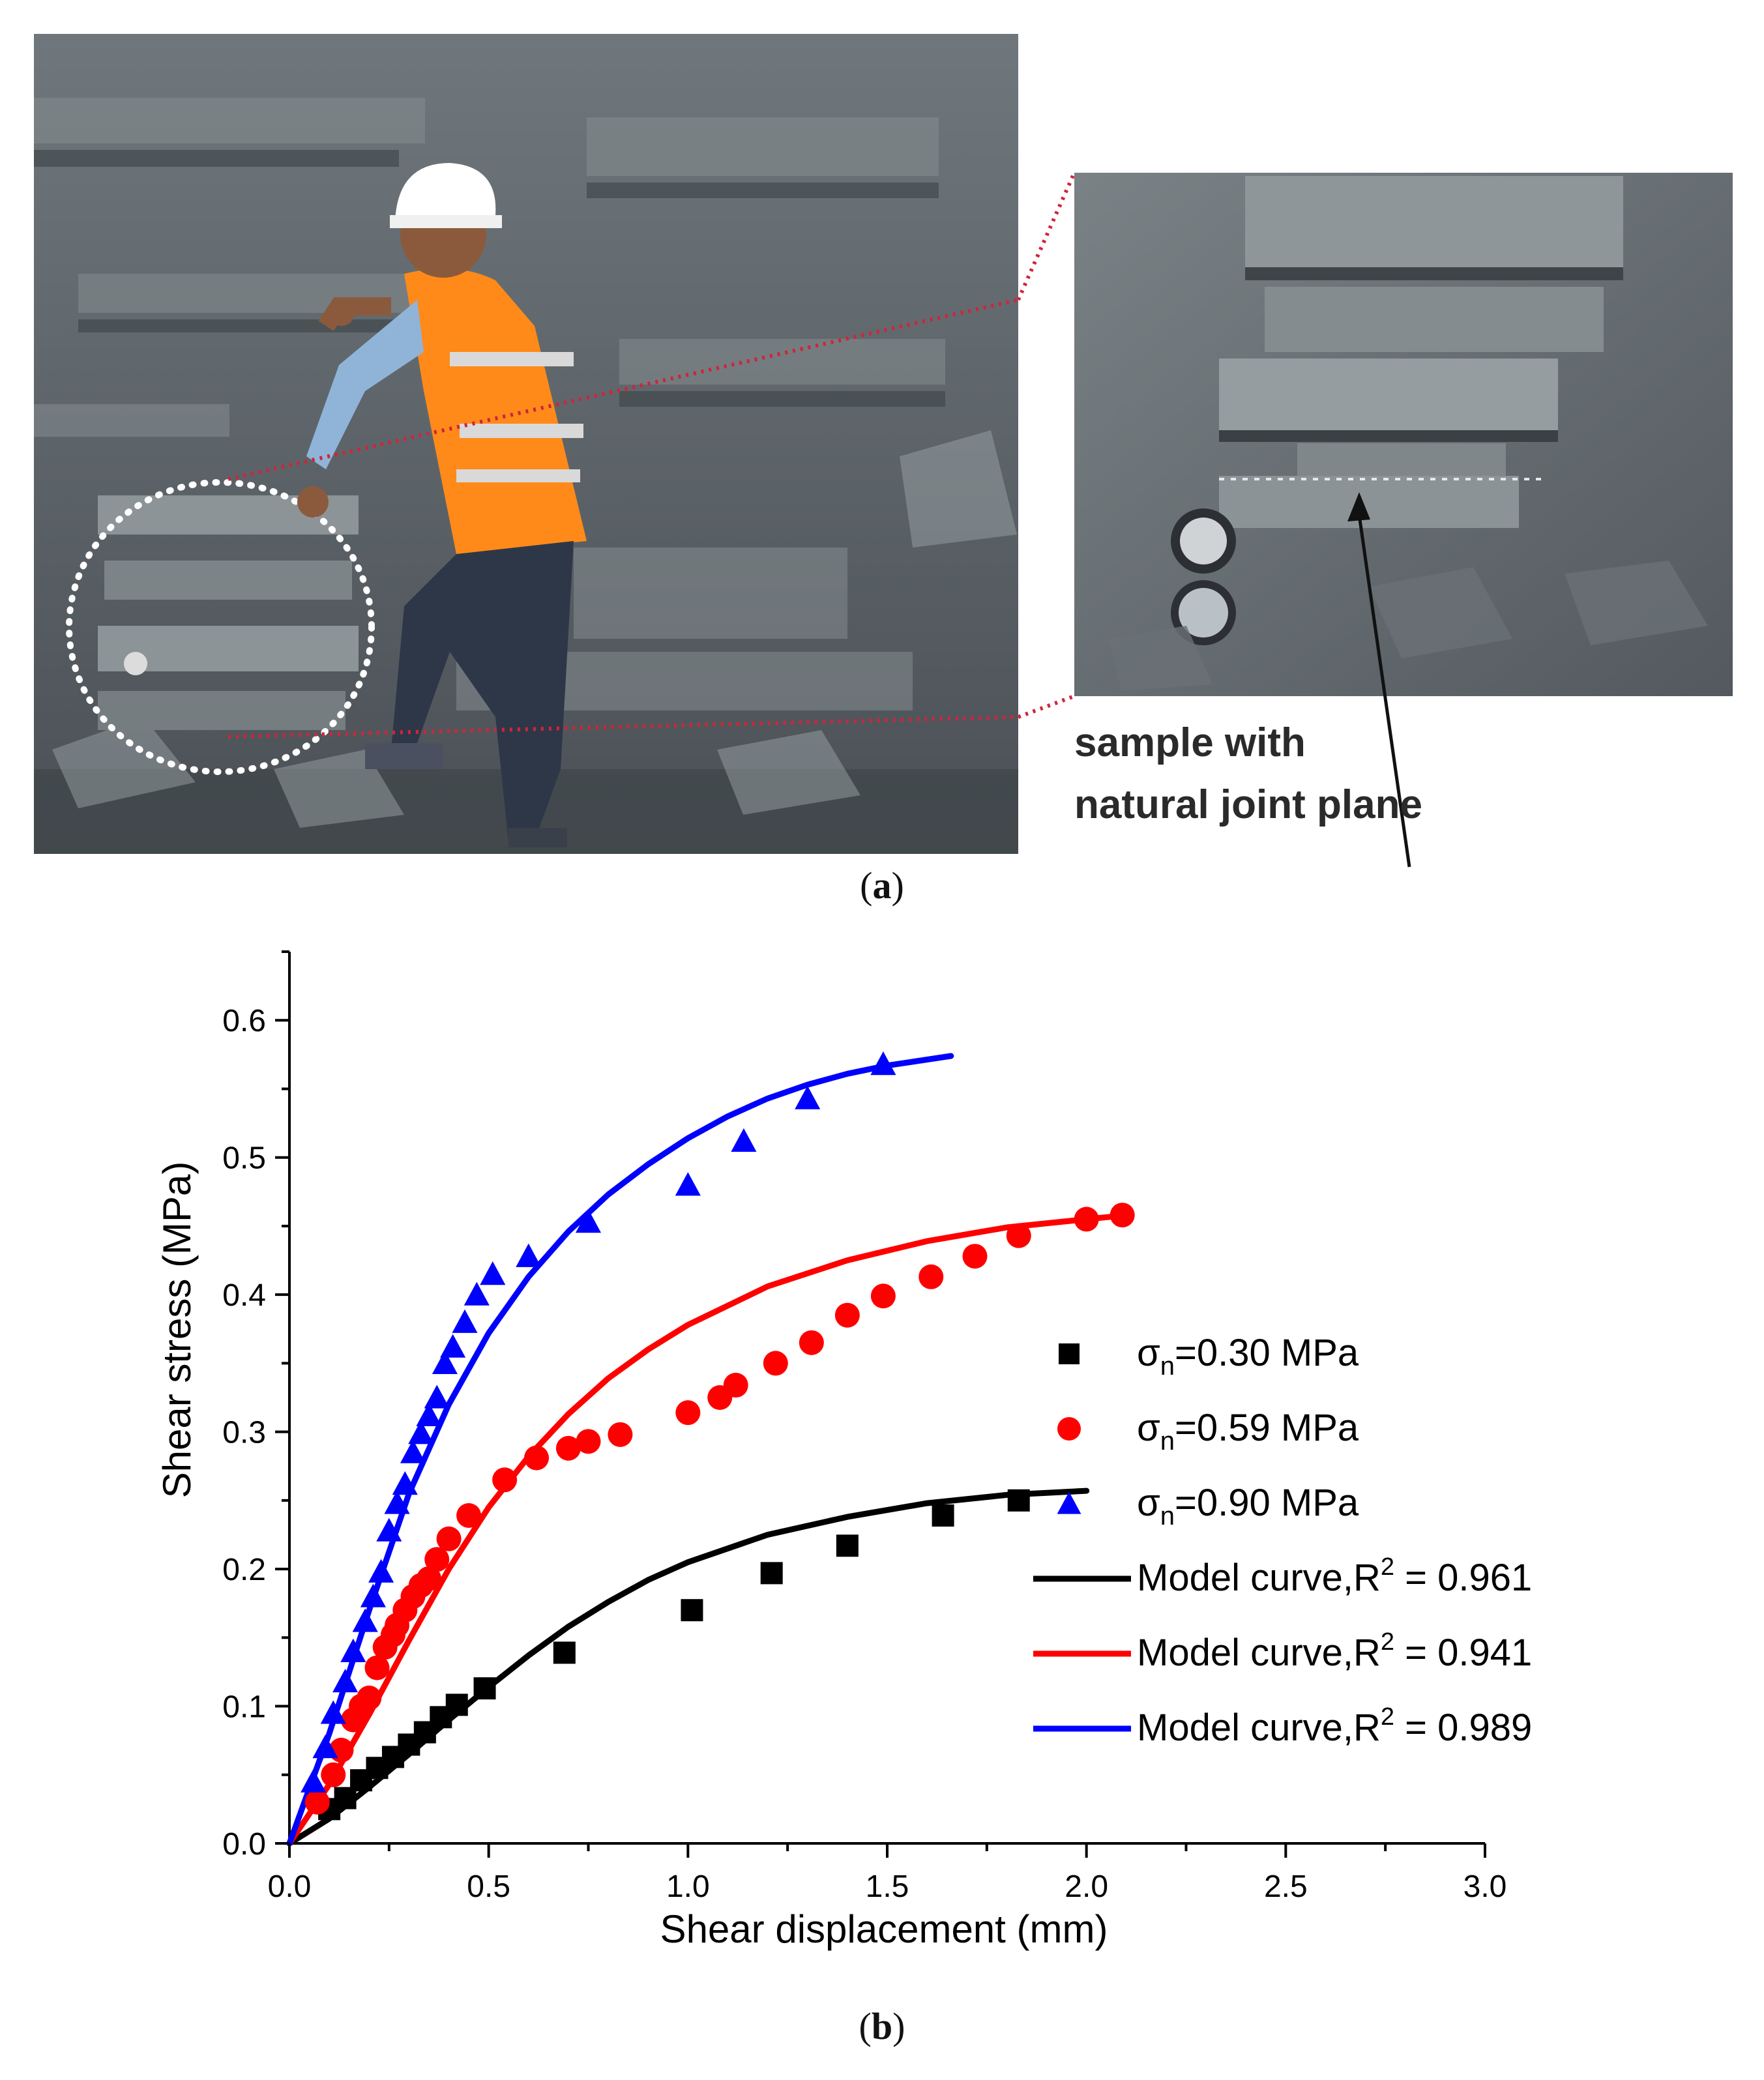 The height and width of the screenshot is (2080, 1764). I want to click on connector-line-upper-ext, so click(1046, 236).